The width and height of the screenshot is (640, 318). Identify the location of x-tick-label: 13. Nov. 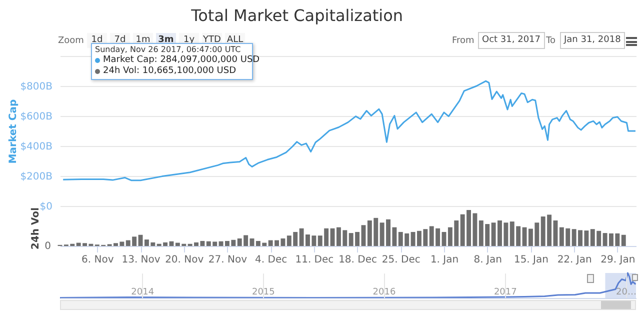
(141, 260).